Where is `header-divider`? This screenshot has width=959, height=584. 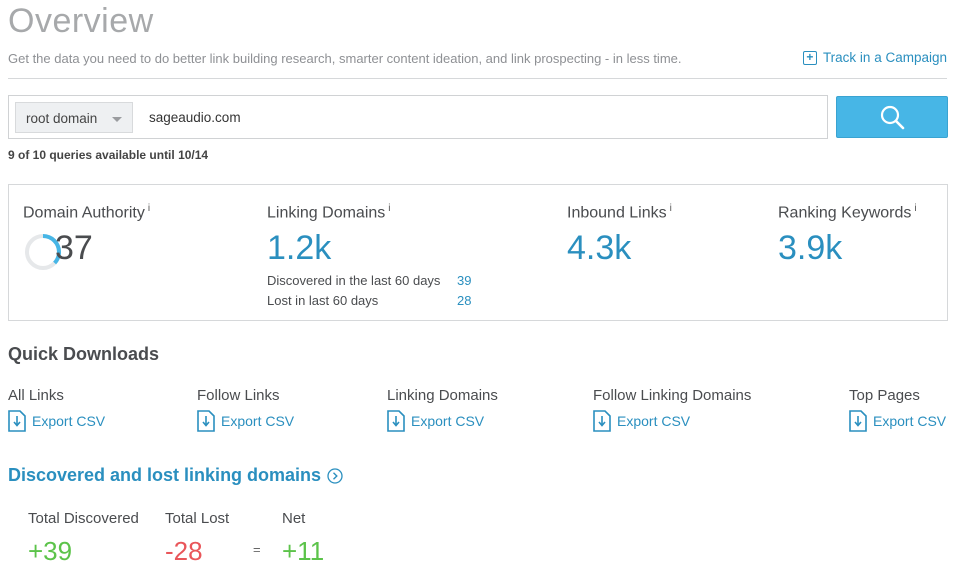
header-divider is located at coordinates (477, 78).